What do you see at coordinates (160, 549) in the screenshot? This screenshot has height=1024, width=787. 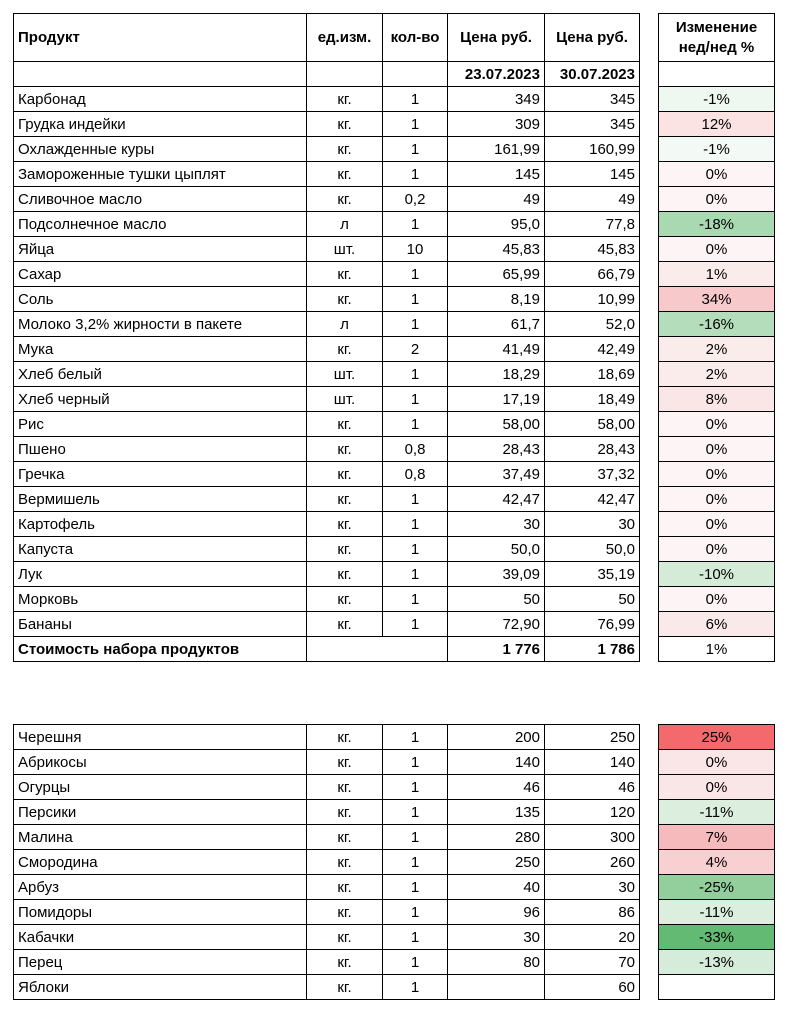 I see `product-name: Капуста` at bounding box center [160, 549].